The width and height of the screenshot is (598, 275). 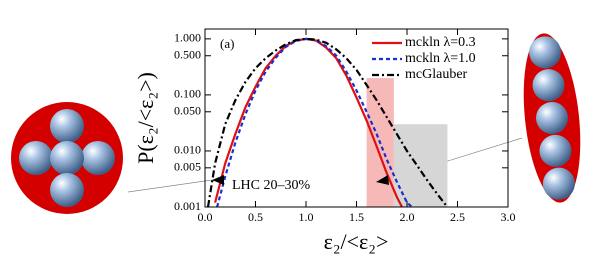 What do you see at coordinates (145, 118) in the screenshot?
I see `y-axis-title: P(ε₂/<ε₂>)` at bounding box center [145, 118].